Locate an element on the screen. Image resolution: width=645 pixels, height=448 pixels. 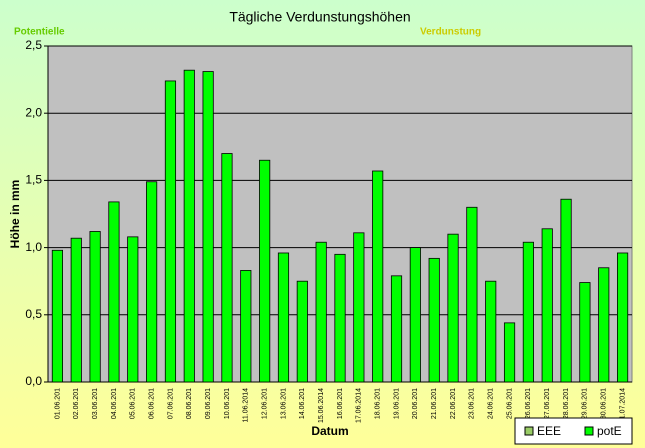
x-tick-label: 01.06.201 is located at coordinates (57, 403).